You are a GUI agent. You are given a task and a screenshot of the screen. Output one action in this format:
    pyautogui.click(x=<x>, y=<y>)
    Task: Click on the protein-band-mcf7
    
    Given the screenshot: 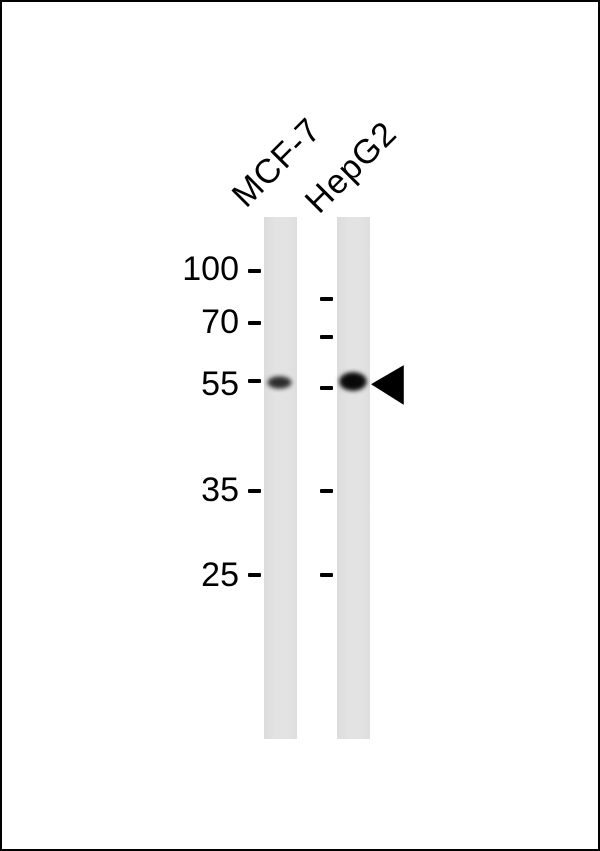 What is the action you would take?
    pyautogui.click(x=279, y=382)
    